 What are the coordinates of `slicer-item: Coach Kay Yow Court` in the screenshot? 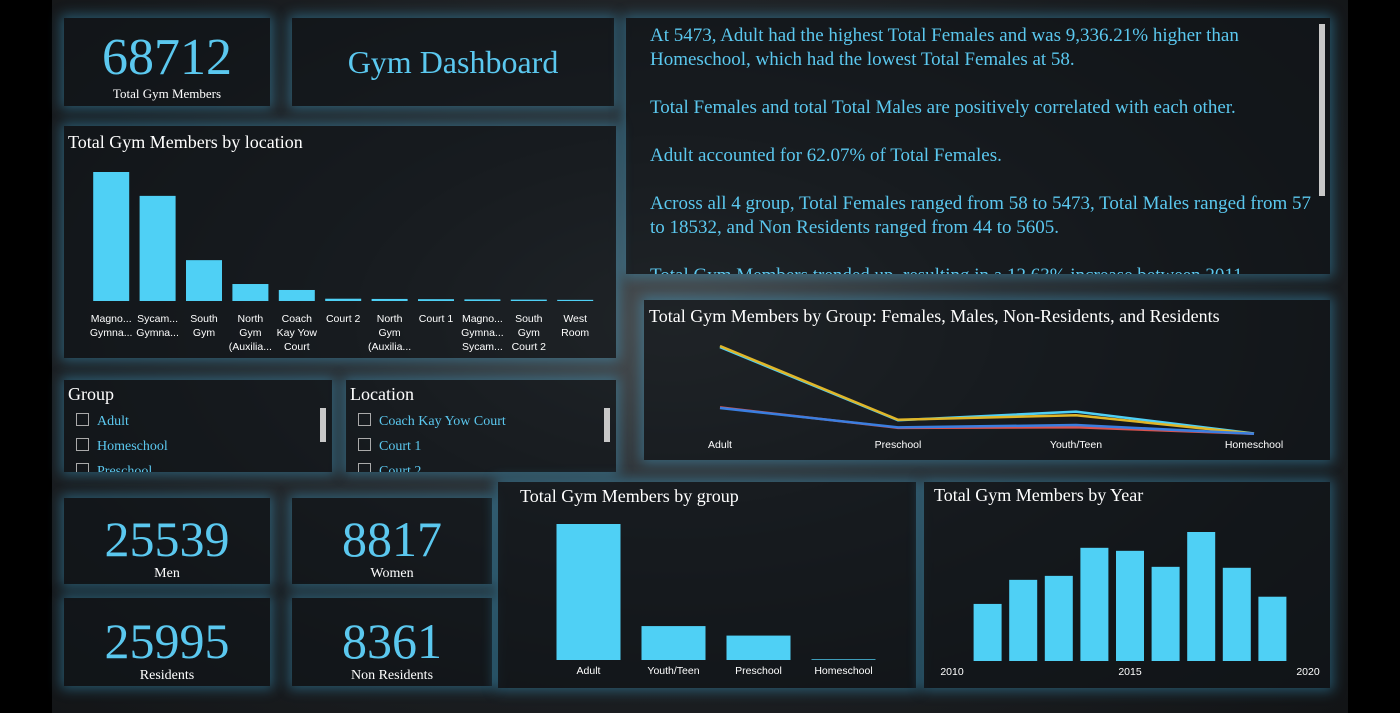 It's located at (432, 421).